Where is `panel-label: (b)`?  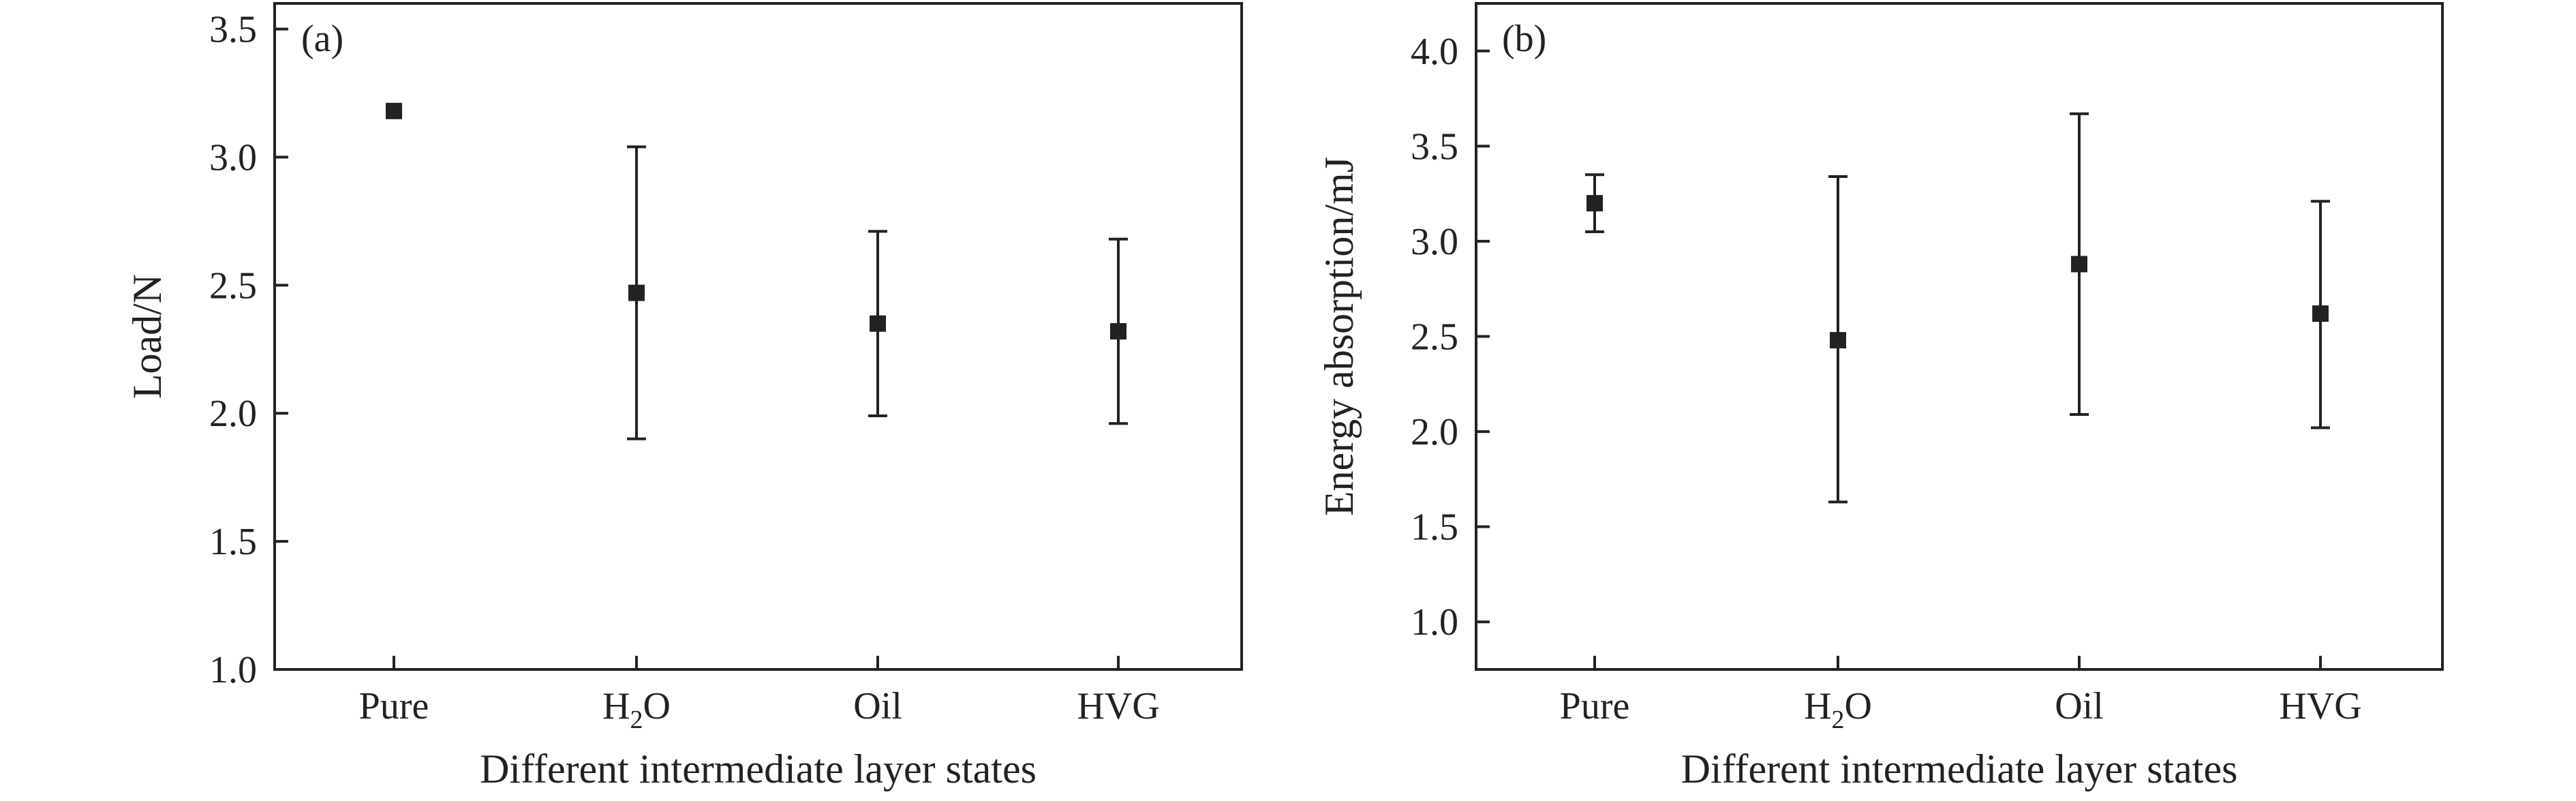
panel-label: (b) is located at coordinates (1524, 39).